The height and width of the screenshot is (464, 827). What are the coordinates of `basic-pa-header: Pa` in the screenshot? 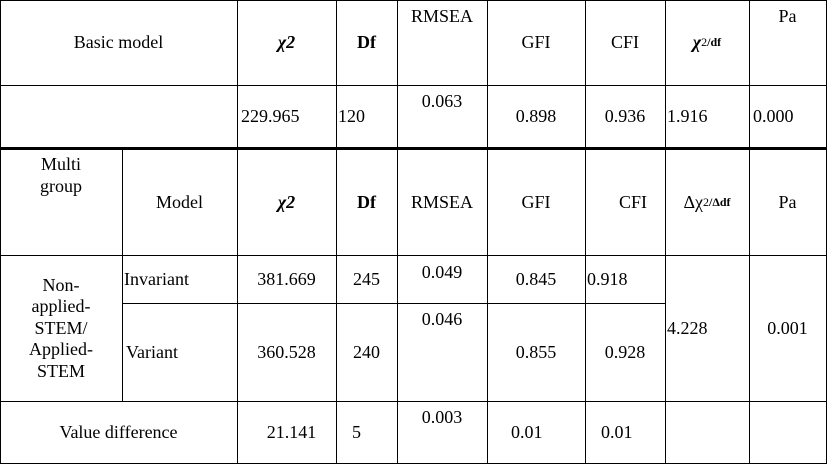 It's located at (787, 16).